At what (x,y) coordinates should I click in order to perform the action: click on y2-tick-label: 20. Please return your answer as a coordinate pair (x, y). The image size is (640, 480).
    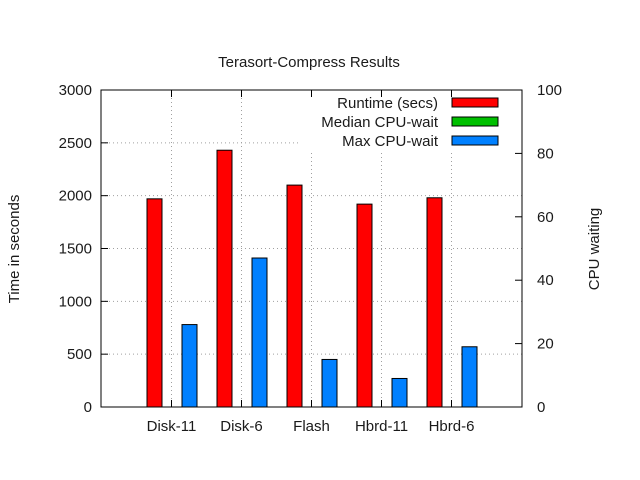
    Looking at the image, I should click on (545, 344).